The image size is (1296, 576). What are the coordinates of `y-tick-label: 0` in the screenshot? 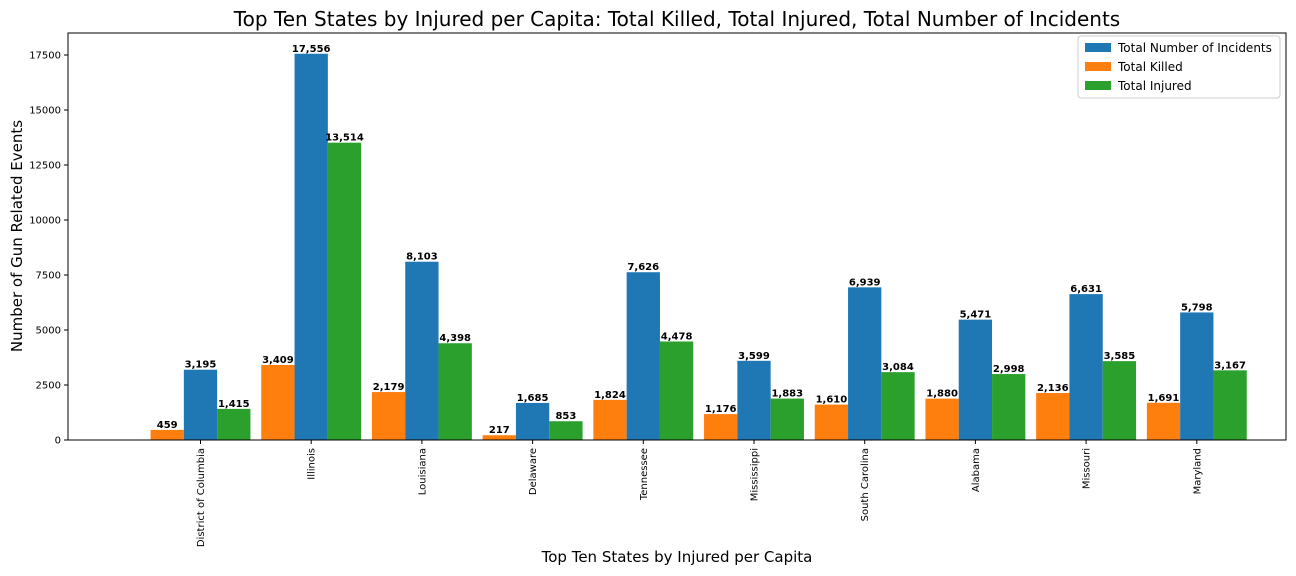 It's located at (58, 441).